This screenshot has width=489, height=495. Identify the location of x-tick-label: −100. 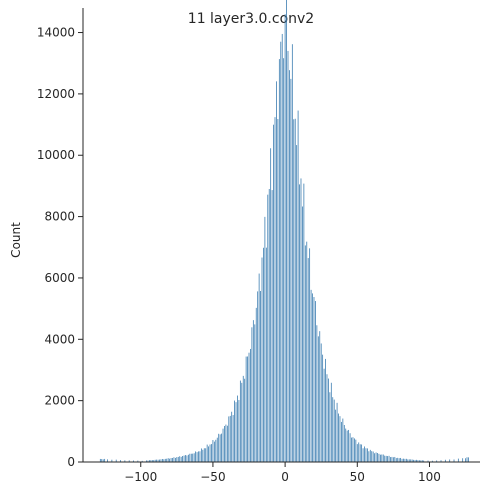
(140, 477).